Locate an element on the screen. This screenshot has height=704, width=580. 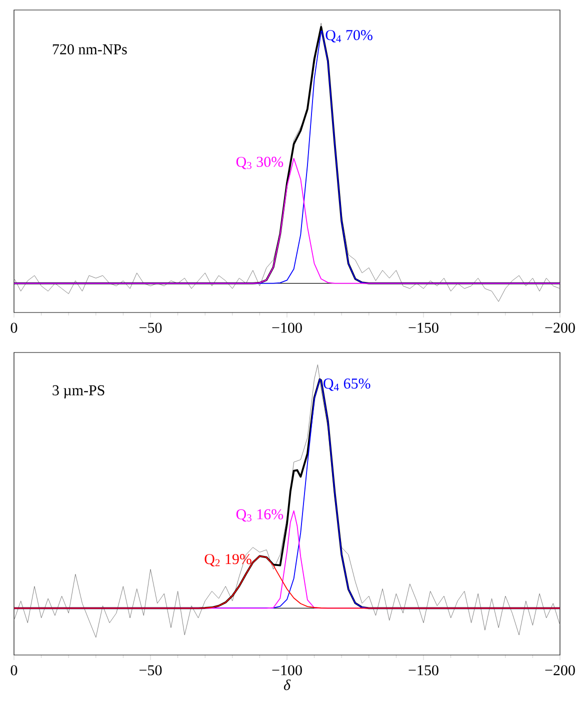
annotation: Q$_{4}$ 70% is located at coordinates (349, 36).